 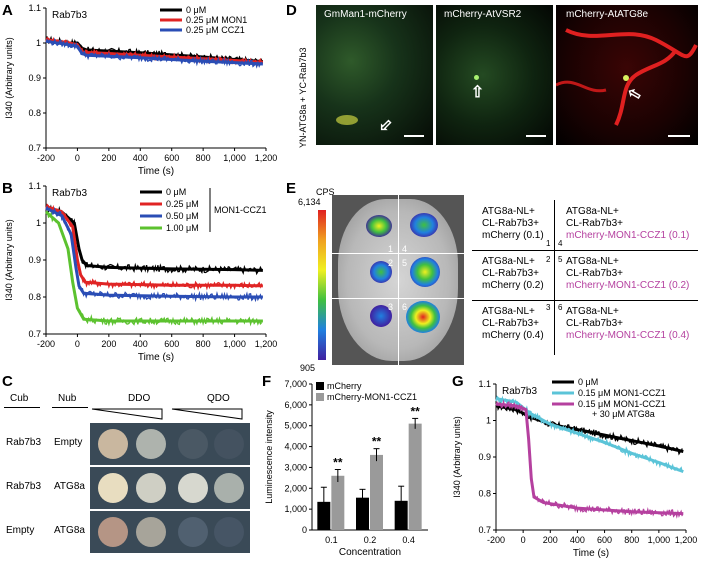 What do you see at coordinates (24, 442) in the screenshot?
I see `row1-cub: Rab7b3` at bounding box center [24, 442].